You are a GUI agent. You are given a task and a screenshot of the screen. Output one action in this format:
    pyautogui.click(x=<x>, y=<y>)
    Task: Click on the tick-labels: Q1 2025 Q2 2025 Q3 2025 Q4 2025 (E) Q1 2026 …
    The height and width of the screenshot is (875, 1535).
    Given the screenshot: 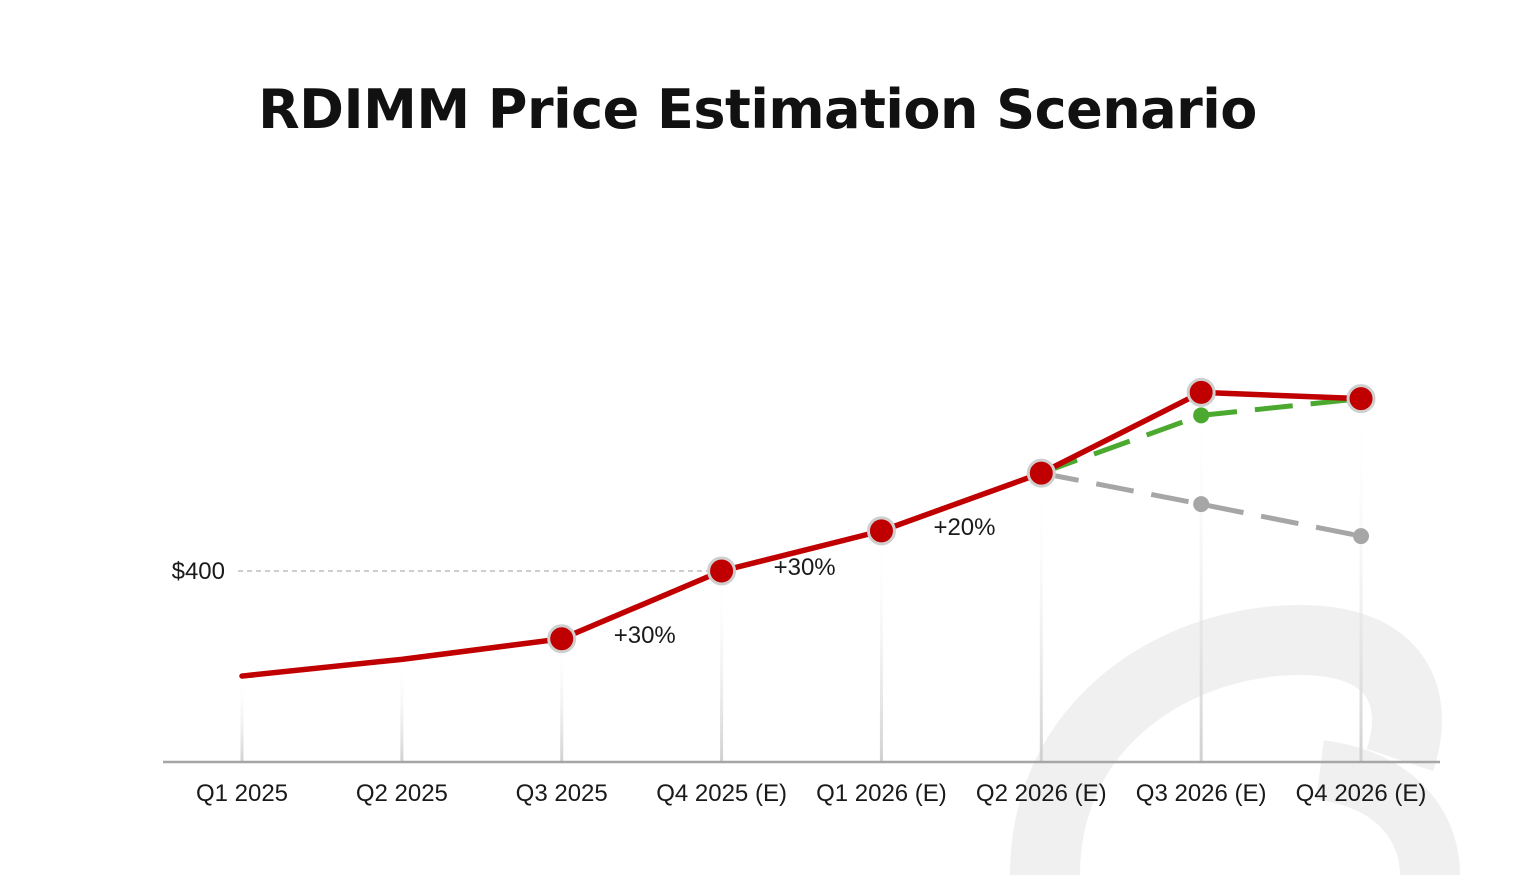 What is the action you would take?
    pyautogui.click(x=811, y=793)
    